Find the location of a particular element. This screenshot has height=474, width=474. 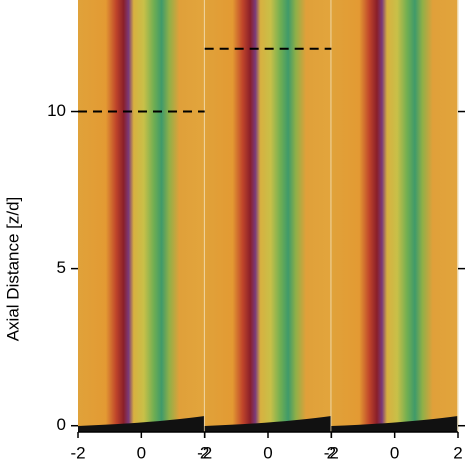

y-tick-label: 0 is located at coordinates (61, 424).